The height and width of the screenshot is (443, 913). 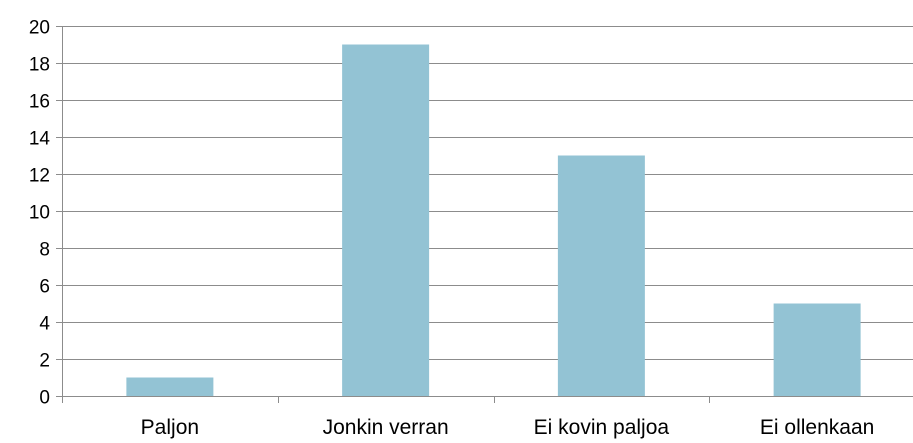 I want to click on x-tick-label: Ei kovin paljoa, so click(x=602, y=427).